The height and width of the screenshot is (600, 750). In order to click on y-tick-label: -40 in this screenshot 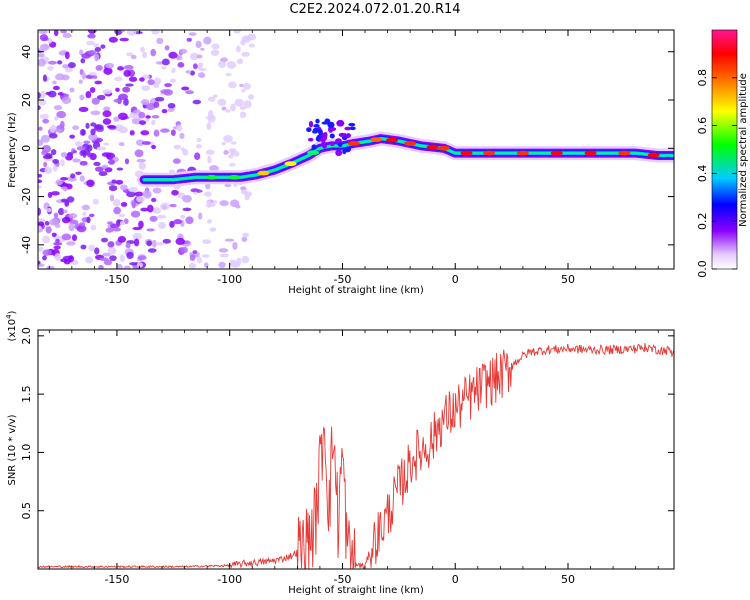, I will do `click(26, 245)`.